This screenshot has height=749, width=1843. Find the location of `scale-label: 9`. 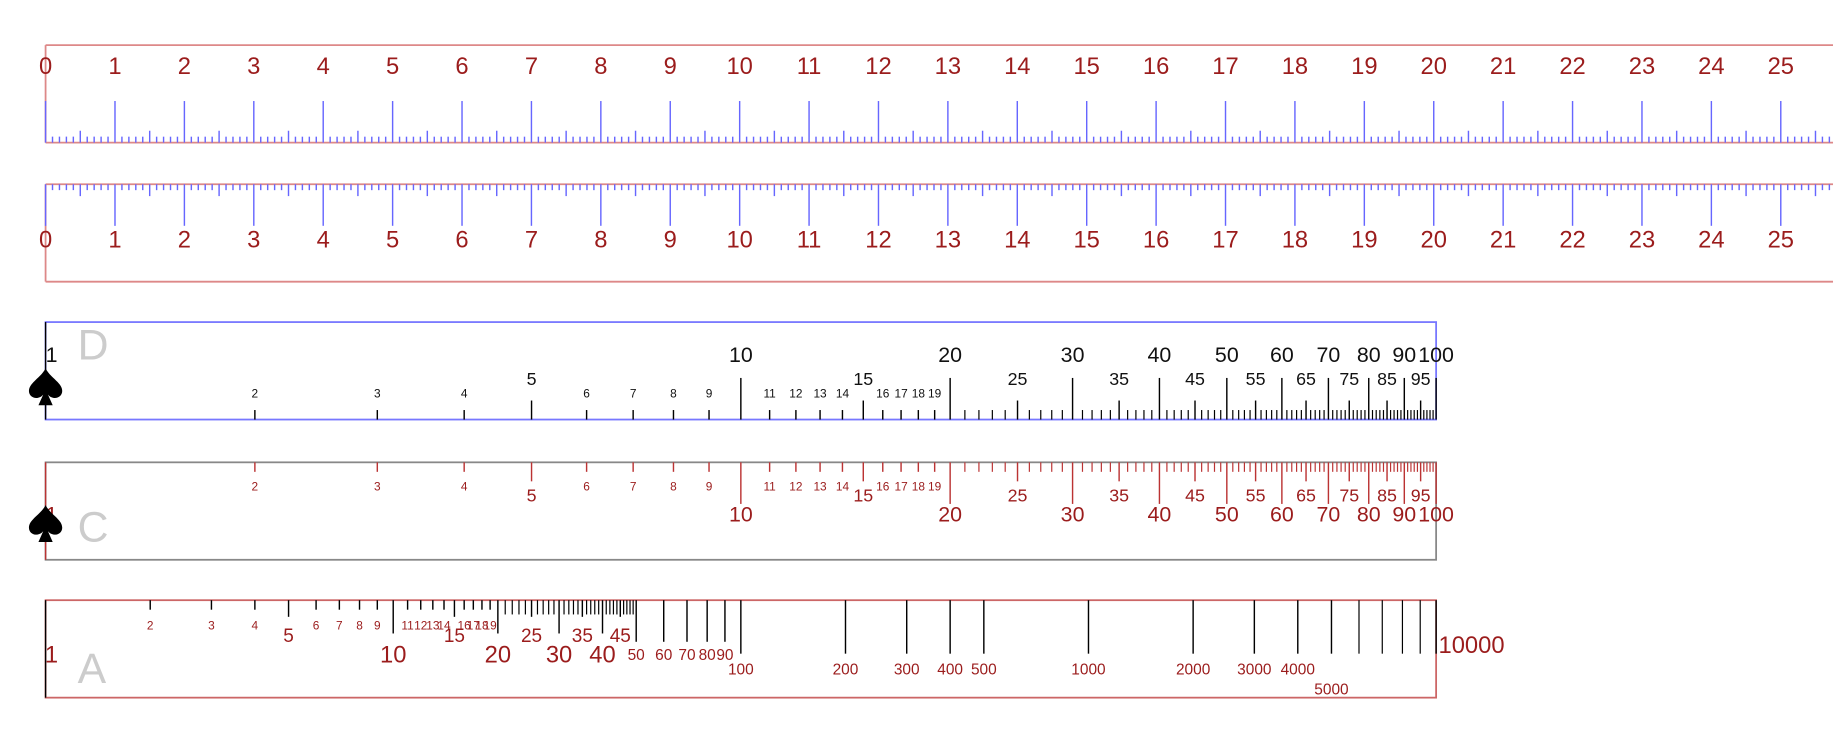

scale-label: 9 is located at coordinates (709, 394).